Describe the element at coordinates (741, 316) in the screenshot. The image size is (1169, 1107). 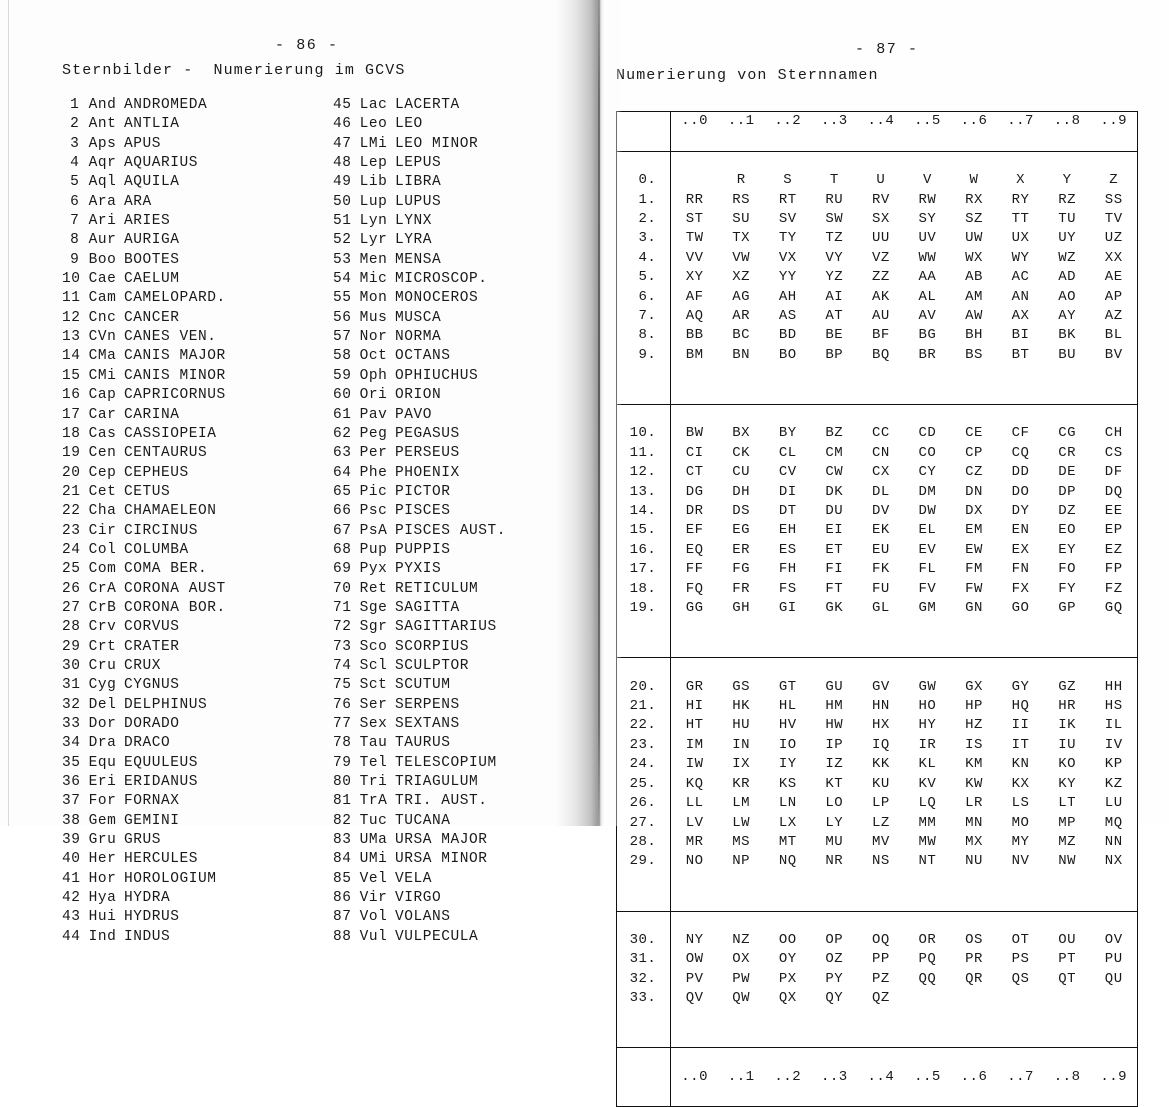
I see `code-cell: AR` at that location.